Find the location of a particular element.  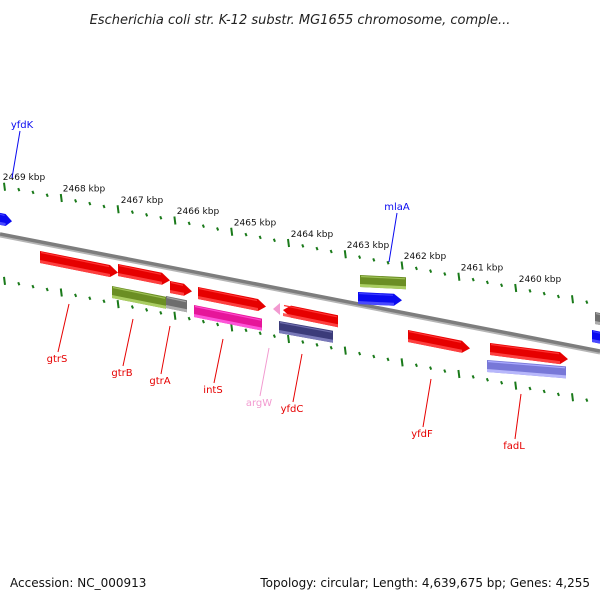

scale-tick-label: 2464 kbp is located at coordinates (312, 235).